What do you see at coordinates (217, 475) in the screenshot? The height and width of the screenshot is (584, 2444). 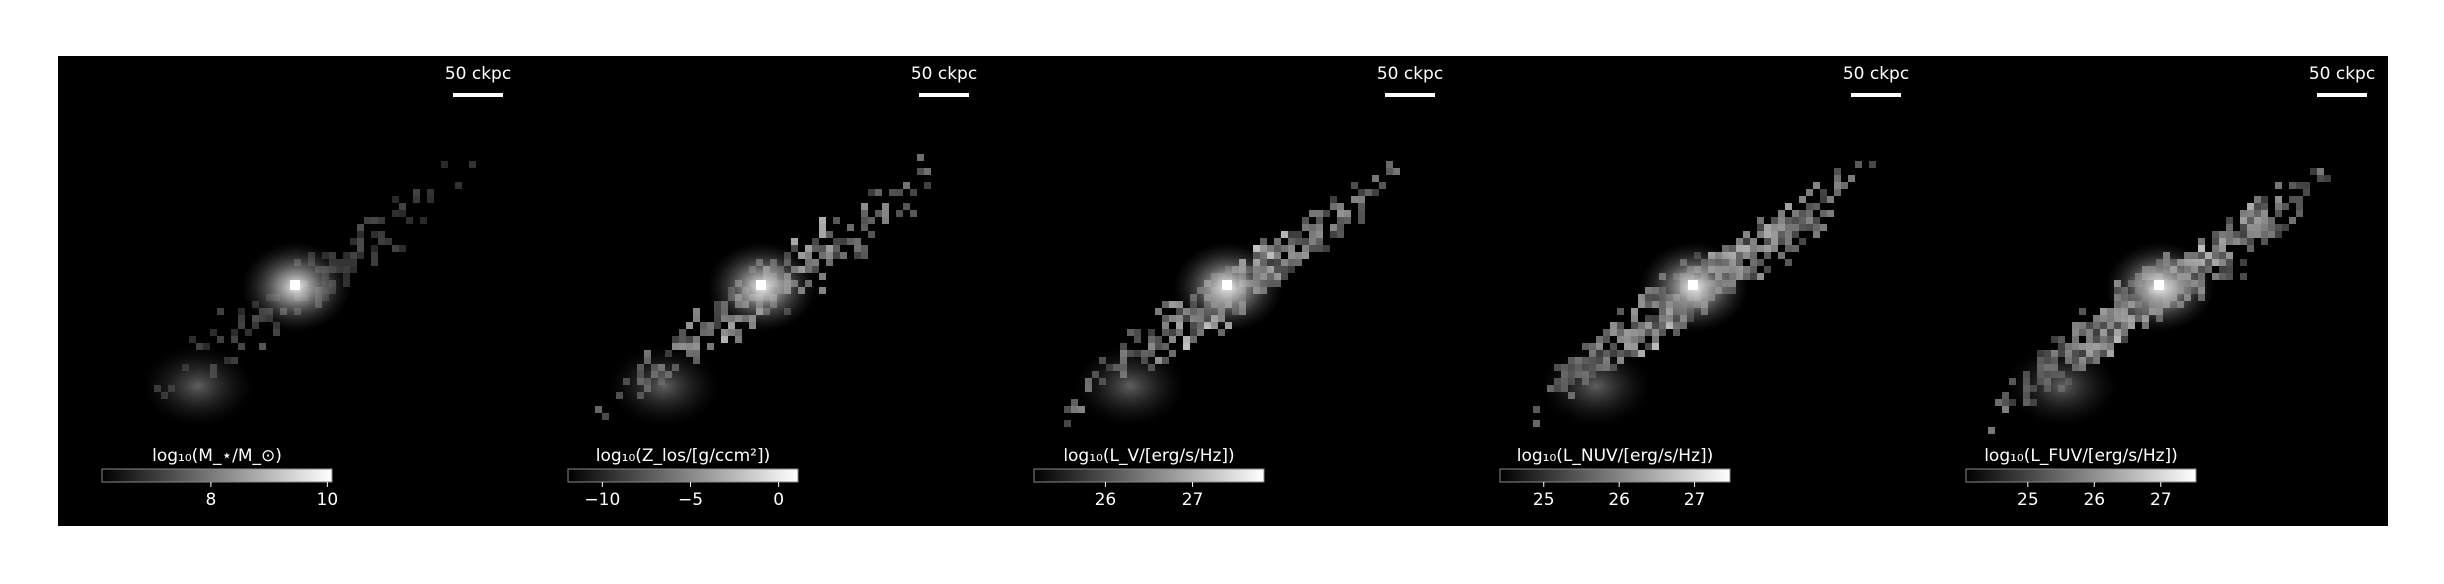 I see `colorbar` at bounding box center [217, 475].